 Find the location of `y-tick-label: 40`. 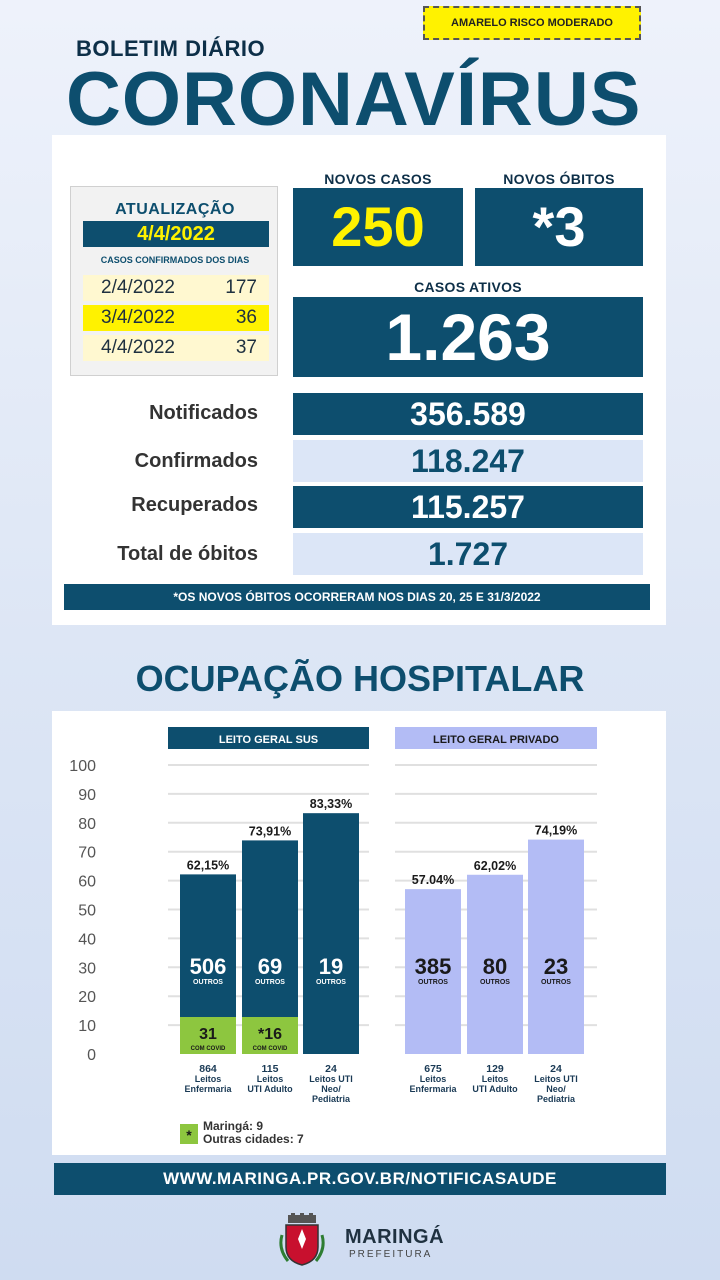

y-tick-label: 40 is located at coordinates (87, 939).